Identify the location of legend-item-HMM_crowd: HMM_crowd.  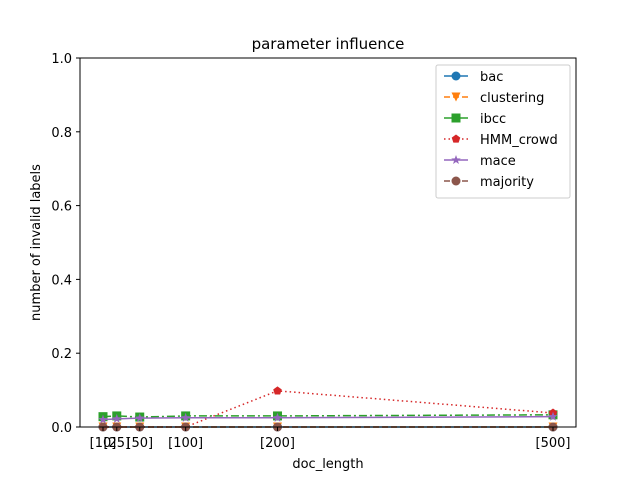
(501, 140).